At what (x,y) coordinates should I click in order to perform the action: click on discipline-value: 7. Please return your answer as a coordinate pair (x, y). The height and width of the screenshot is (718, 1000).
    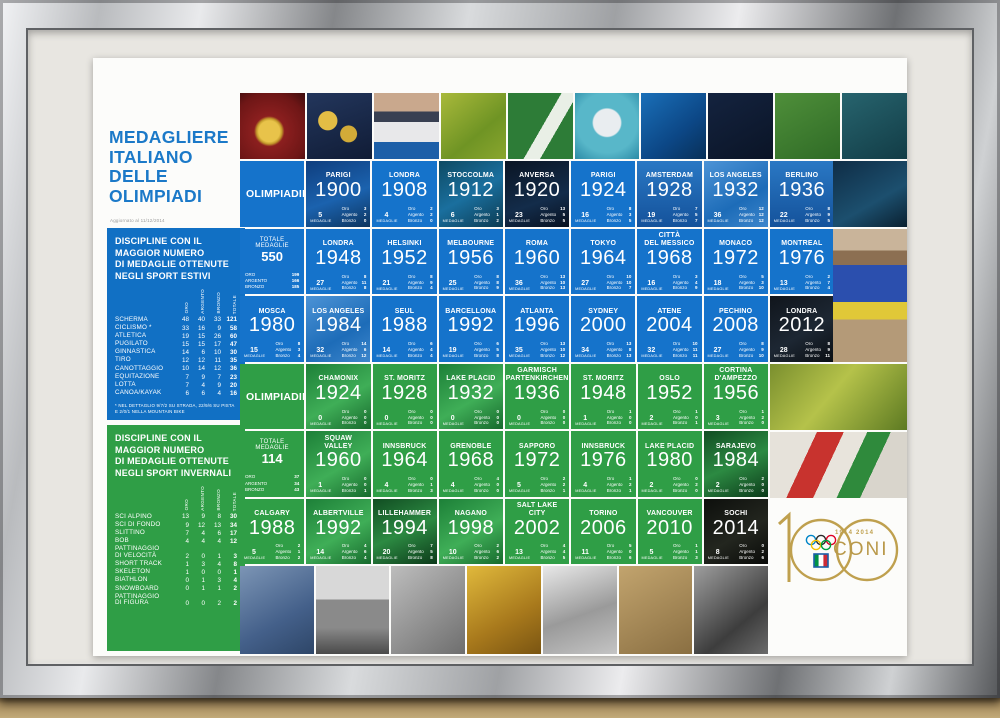
    Looking at the image, I should click on (187, 377).